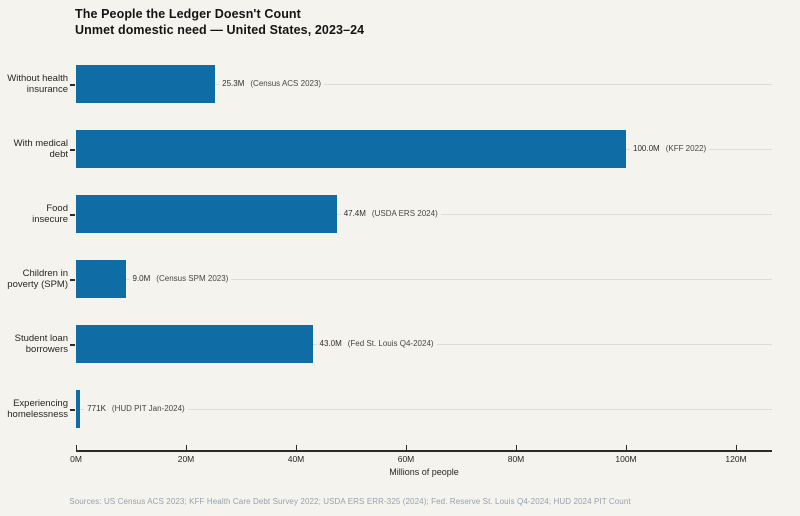 The width and height of the screenshot is (800, 516). I want to click on x-axis-tick-label: 40M, so click(296, 459).